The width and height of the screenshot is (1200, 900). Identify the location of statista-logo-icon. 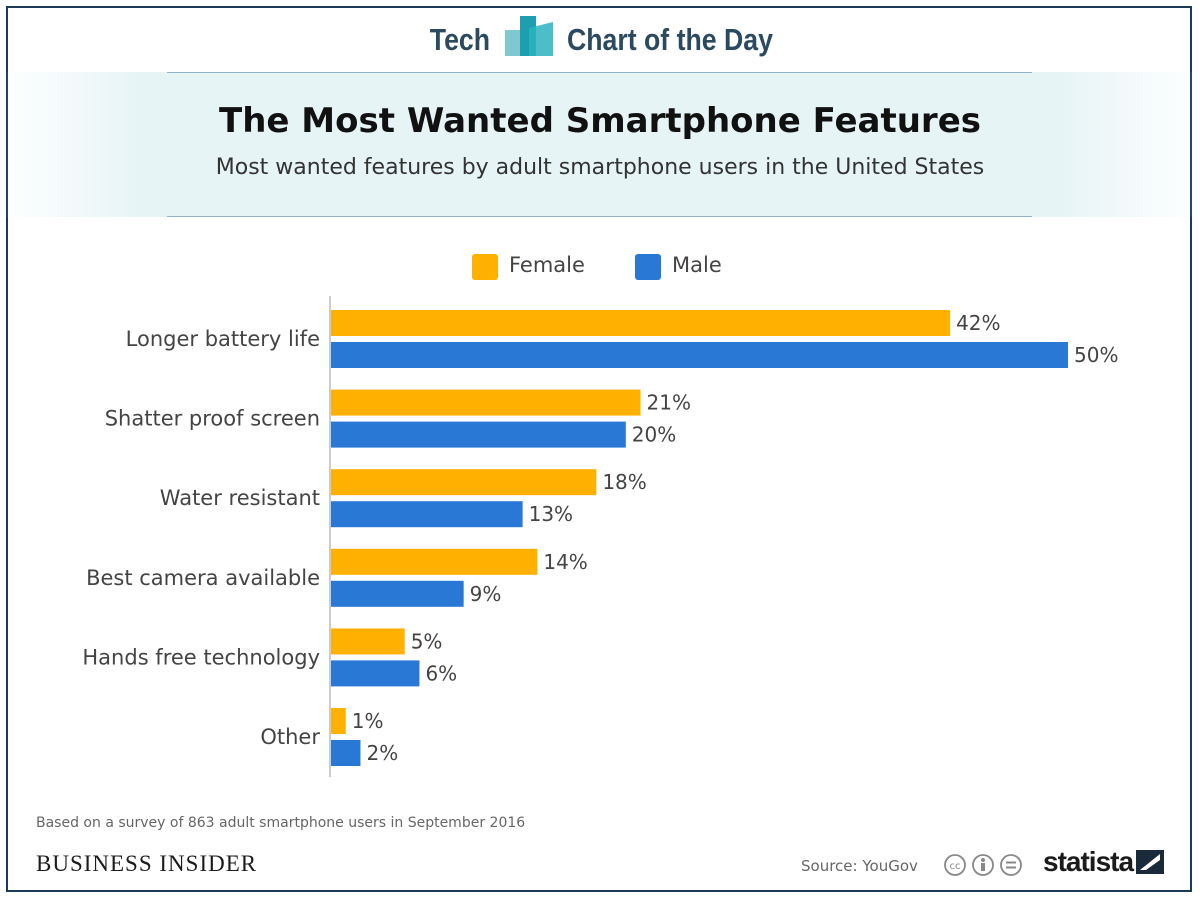
(1150, 862).